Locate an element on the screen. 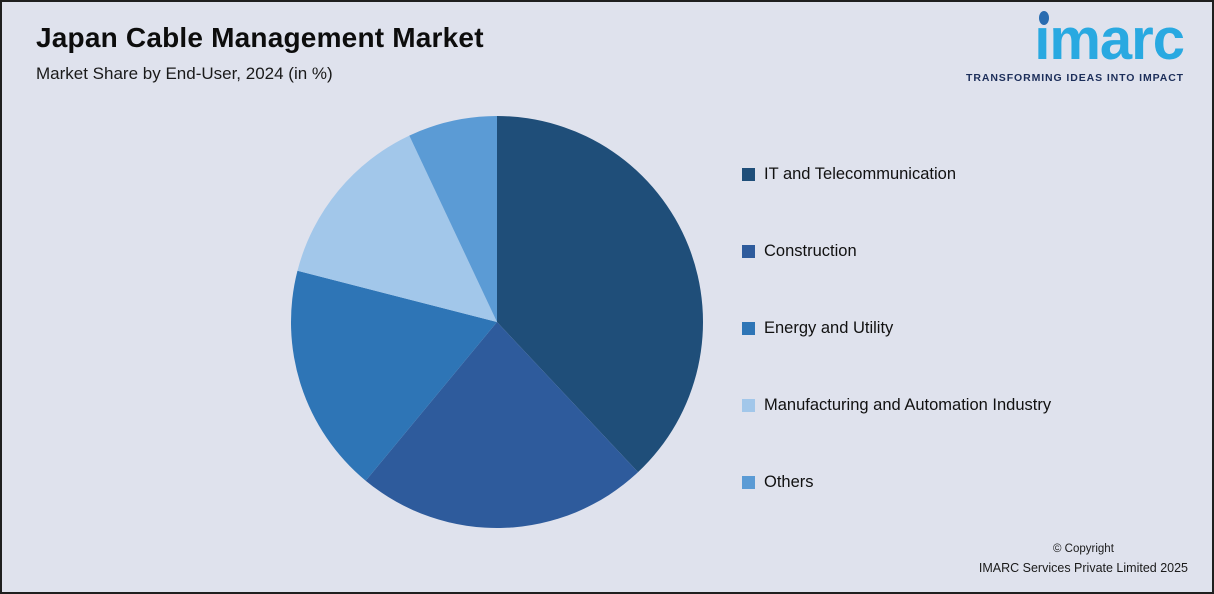  legend-label: IT and Telecommunication is located at coordinates (860, 174).